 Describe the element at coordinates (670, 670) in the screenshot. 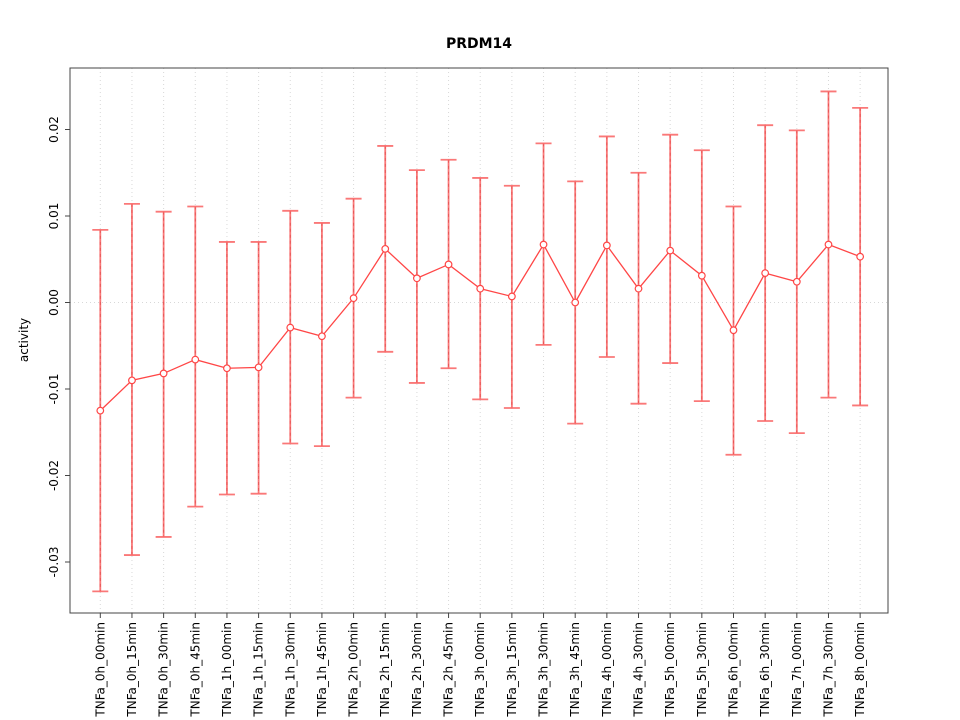

I see `x-tick-label: TNFa_5h_00min` at that location.